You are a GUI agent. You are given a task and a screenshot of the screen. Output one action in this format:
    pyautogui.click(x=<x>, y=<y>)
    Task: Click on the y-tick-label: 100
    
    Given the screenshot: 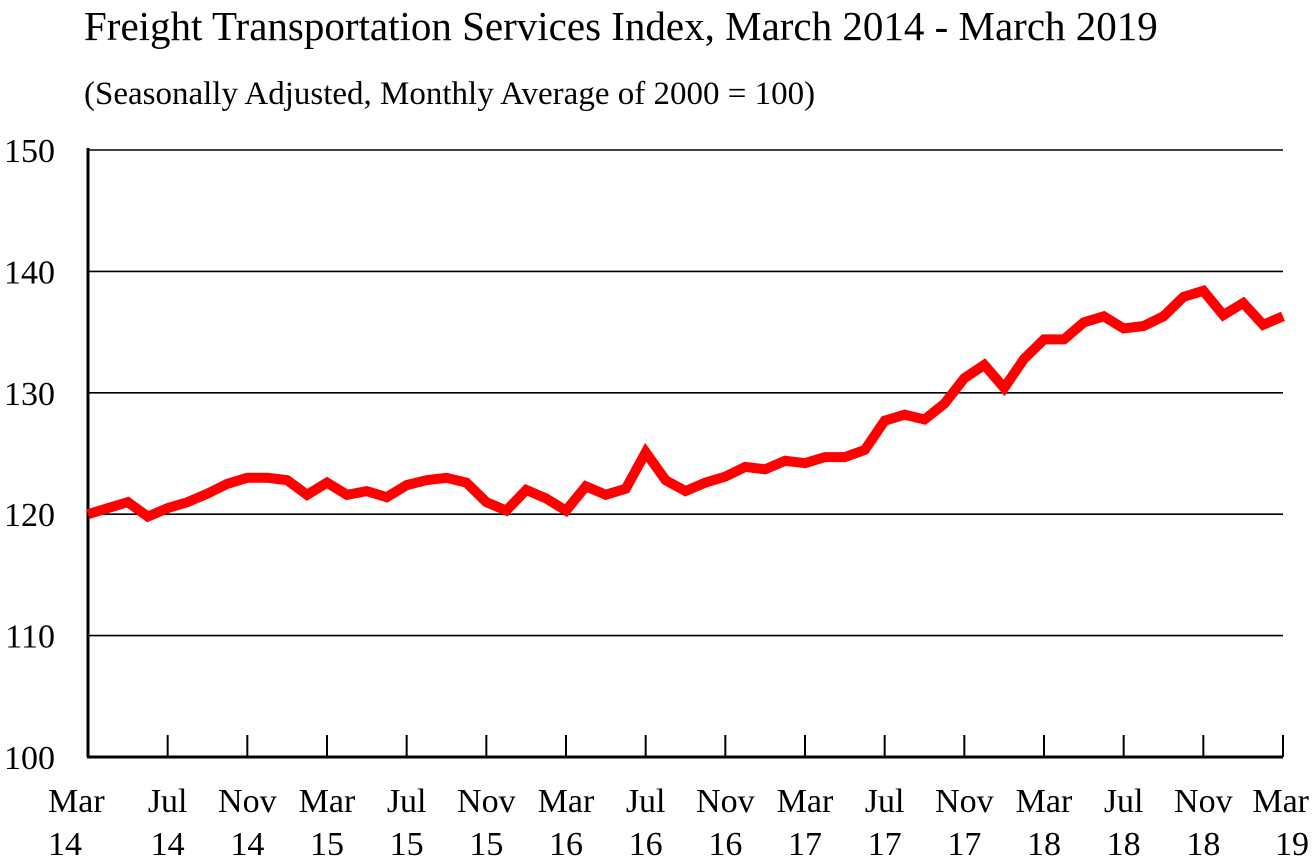 What is the action you would take?
    pyautogui.click(x=29, y=758)
    